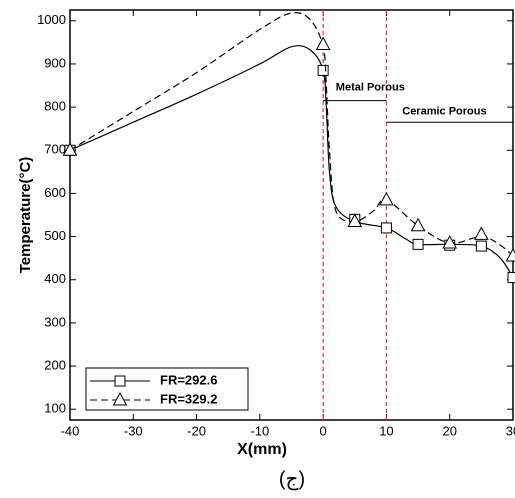 The image size is (515, 498). What do you see at coordinates (167, 389) in the screenshot?
I see `legend-box` at bounding box center [167, 389].